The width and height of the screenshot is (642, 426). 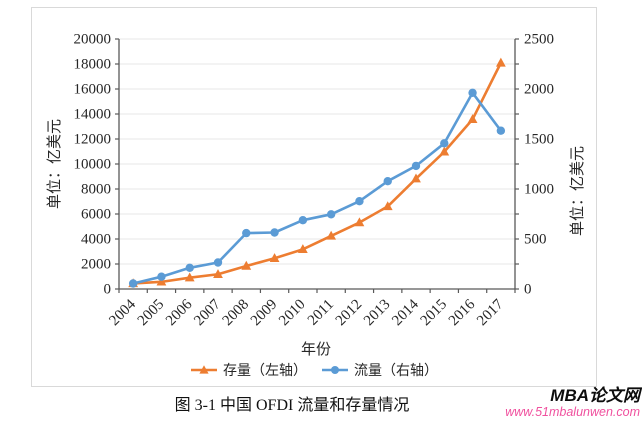 I want to click on legend-item-stock: 存量（左轴）, so click(x=248, y=370).